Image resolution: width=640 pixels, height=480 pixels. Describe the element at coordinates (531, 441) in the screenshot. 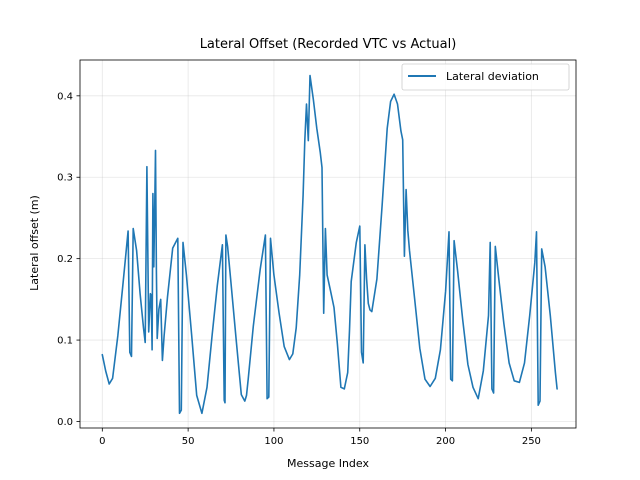

I see `x-tick-label: 250` at that location.